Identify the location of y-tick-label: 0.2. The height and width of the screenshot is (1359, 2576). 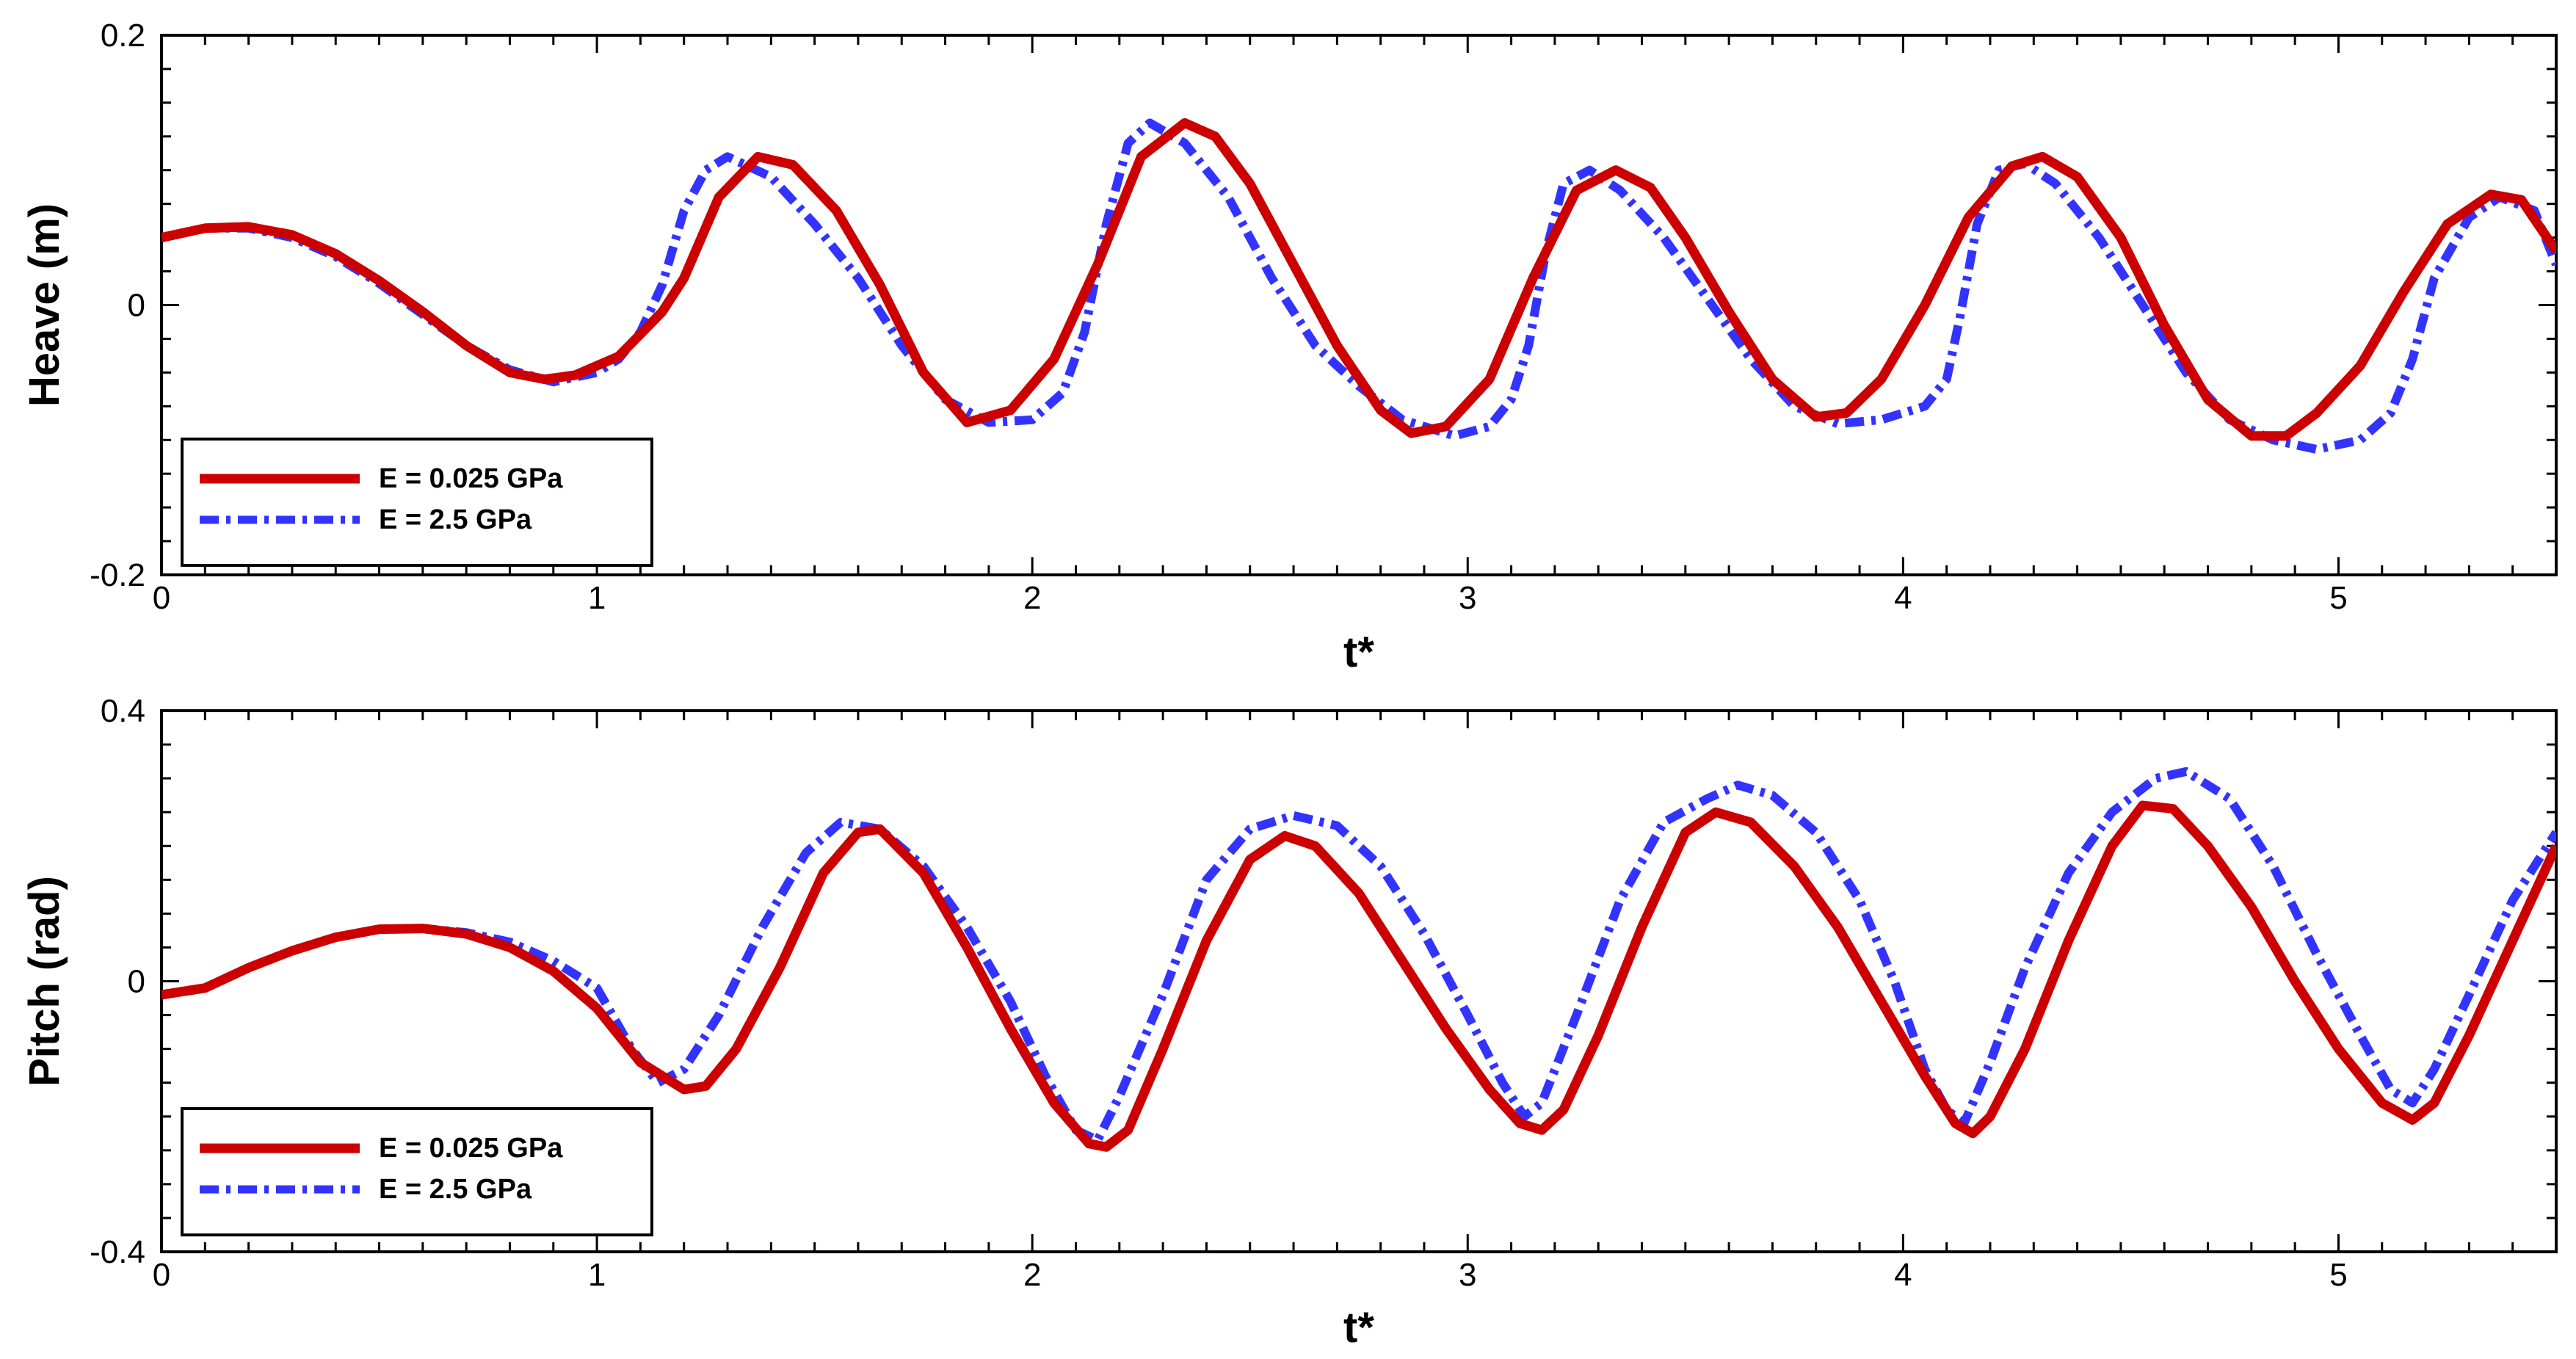
(123, 36).